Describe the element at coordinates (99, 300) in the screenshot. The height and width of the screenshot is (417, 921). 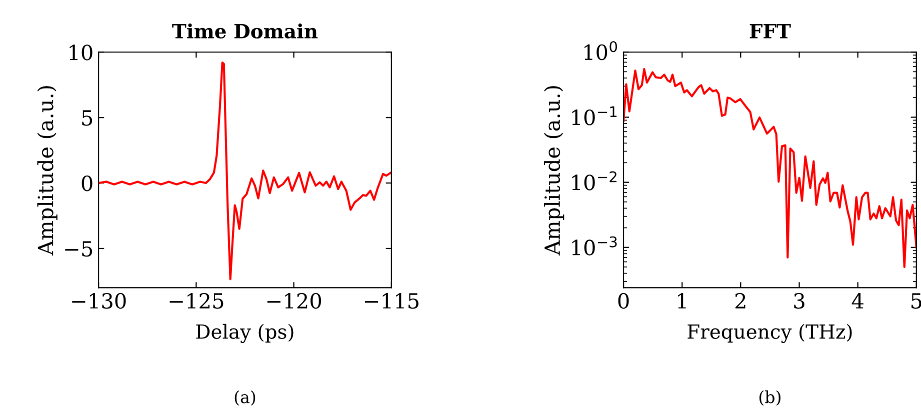
I see `x-tick-label: −130` at that location.